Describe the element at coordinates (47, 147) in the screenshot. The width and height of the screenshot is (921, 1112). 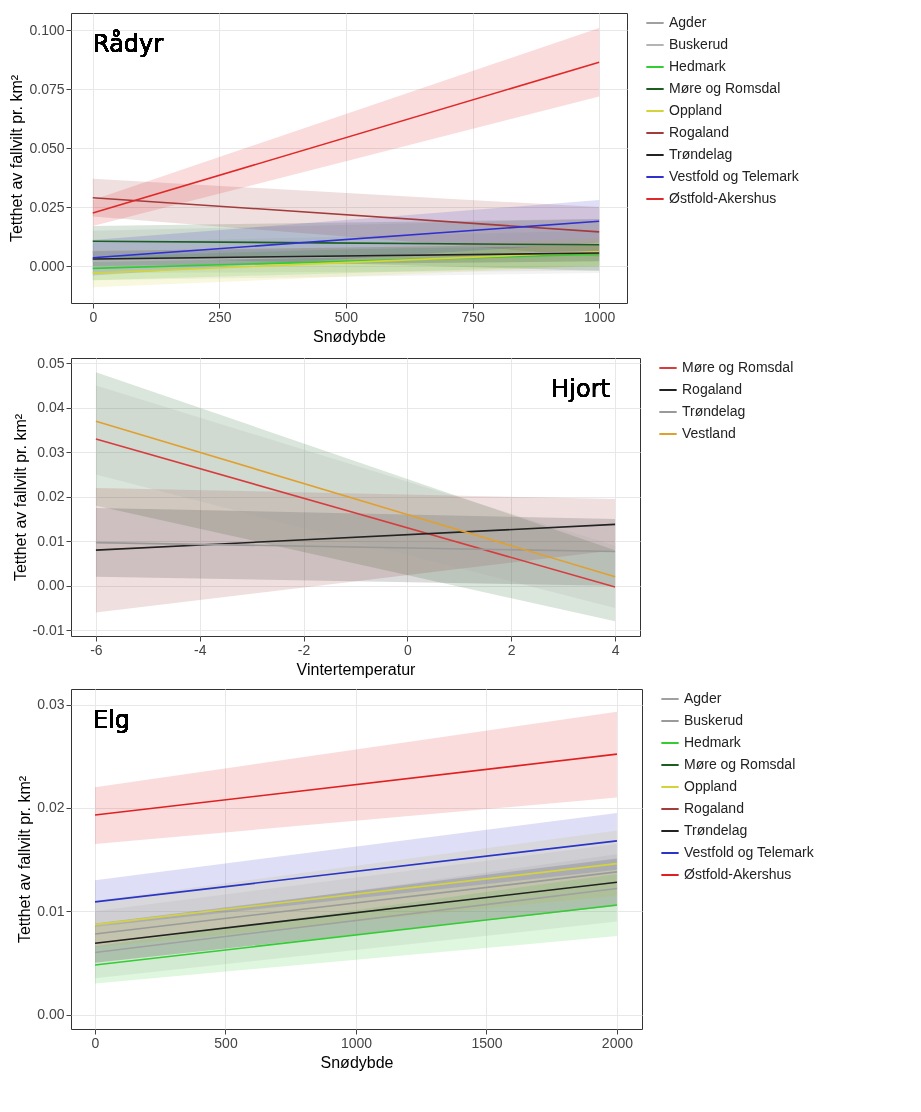
I see `y-tick-label: 0.050` at that location.